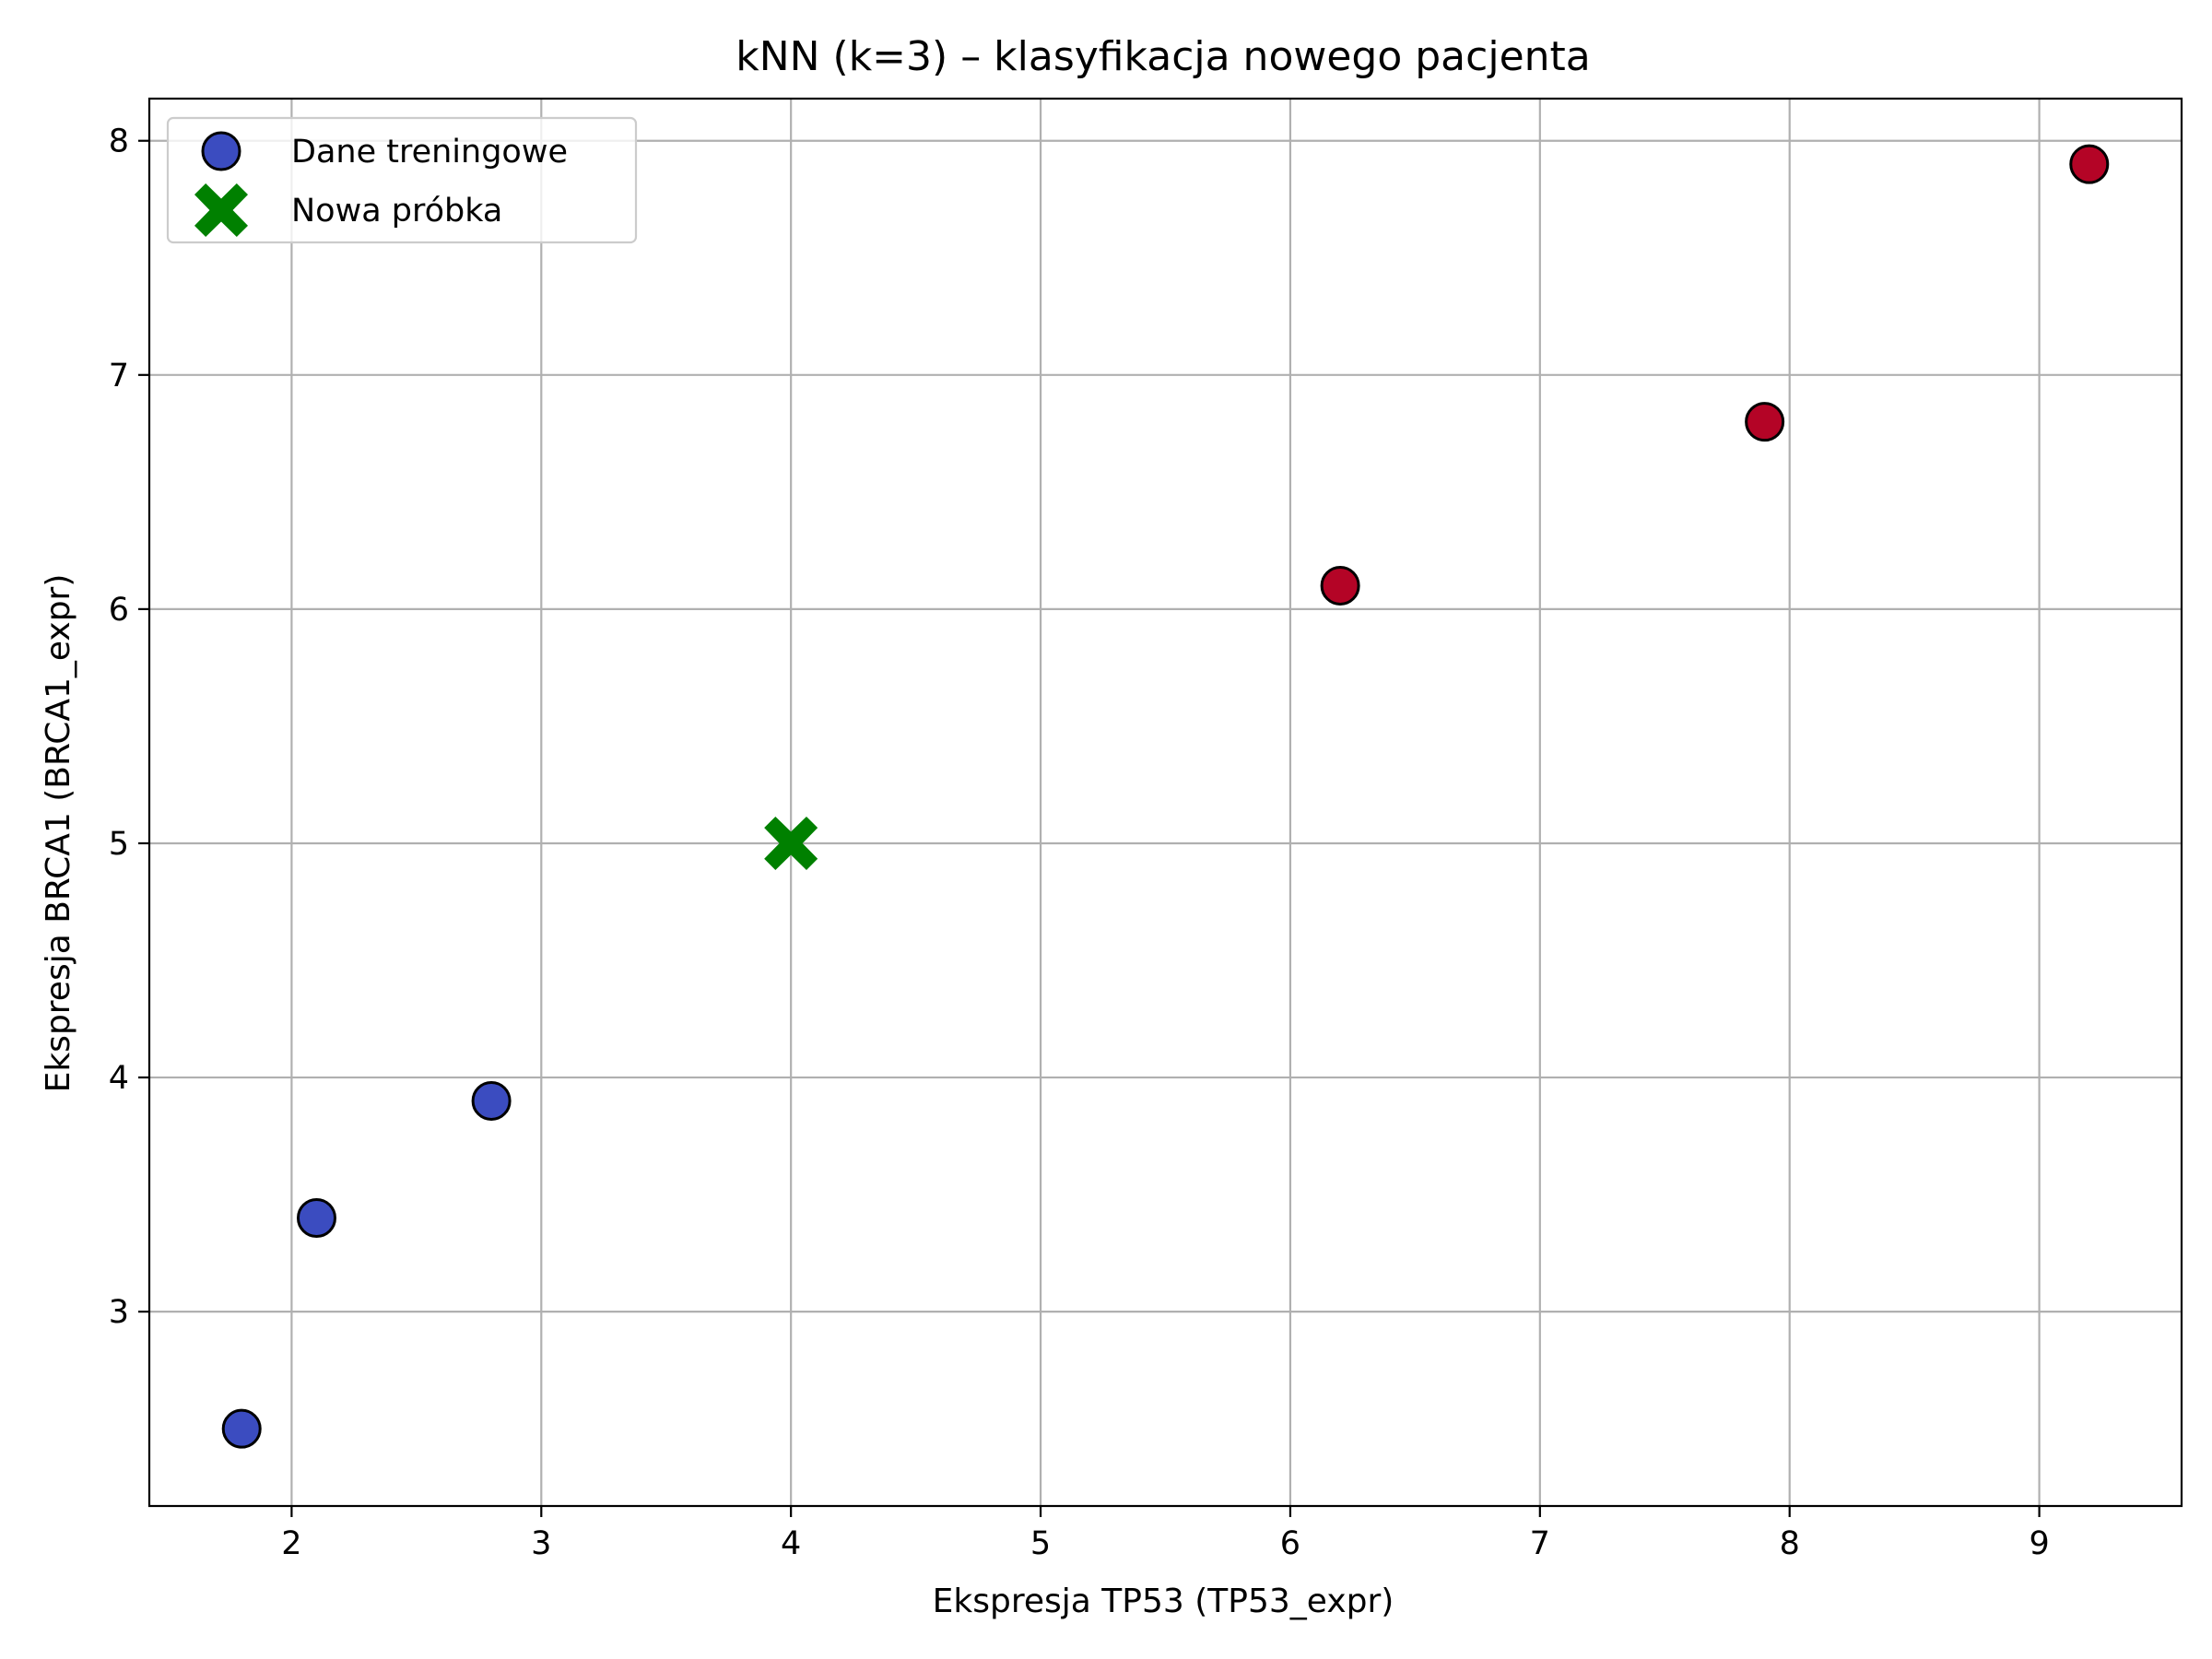 The height and width of the screenshot is (1659, 2212). Describe the element at coordinates (1163, 1601) in the screenshot. I see `x-axis-label: Ekspresja TP53 (TP53_expr)` at that location.